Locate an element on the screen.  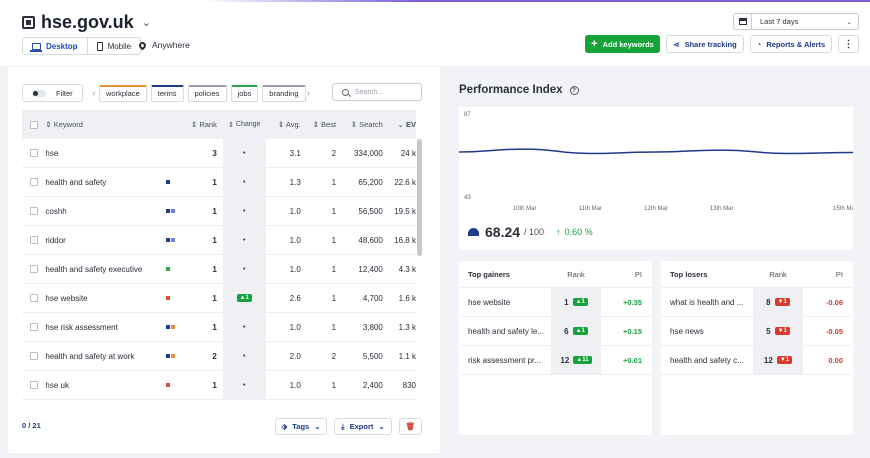
table-row: health and safety 1 • 1.3 1 65,200 22.6 k is located at coordinates (219, 182).